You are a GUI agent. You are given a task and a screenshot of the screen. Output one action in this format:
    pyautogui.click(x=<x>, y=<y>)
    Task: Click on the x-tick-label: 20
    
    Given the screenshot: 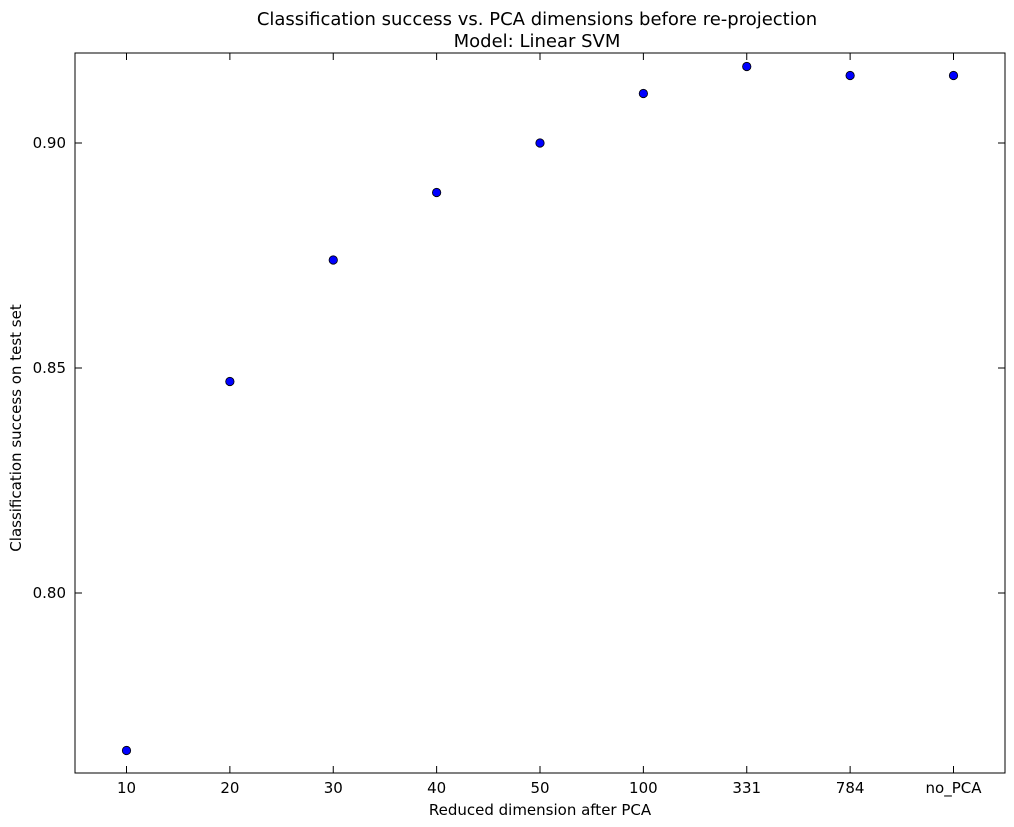 What is the action you would take?
    pyautogui.click(x=229, y=788)
    